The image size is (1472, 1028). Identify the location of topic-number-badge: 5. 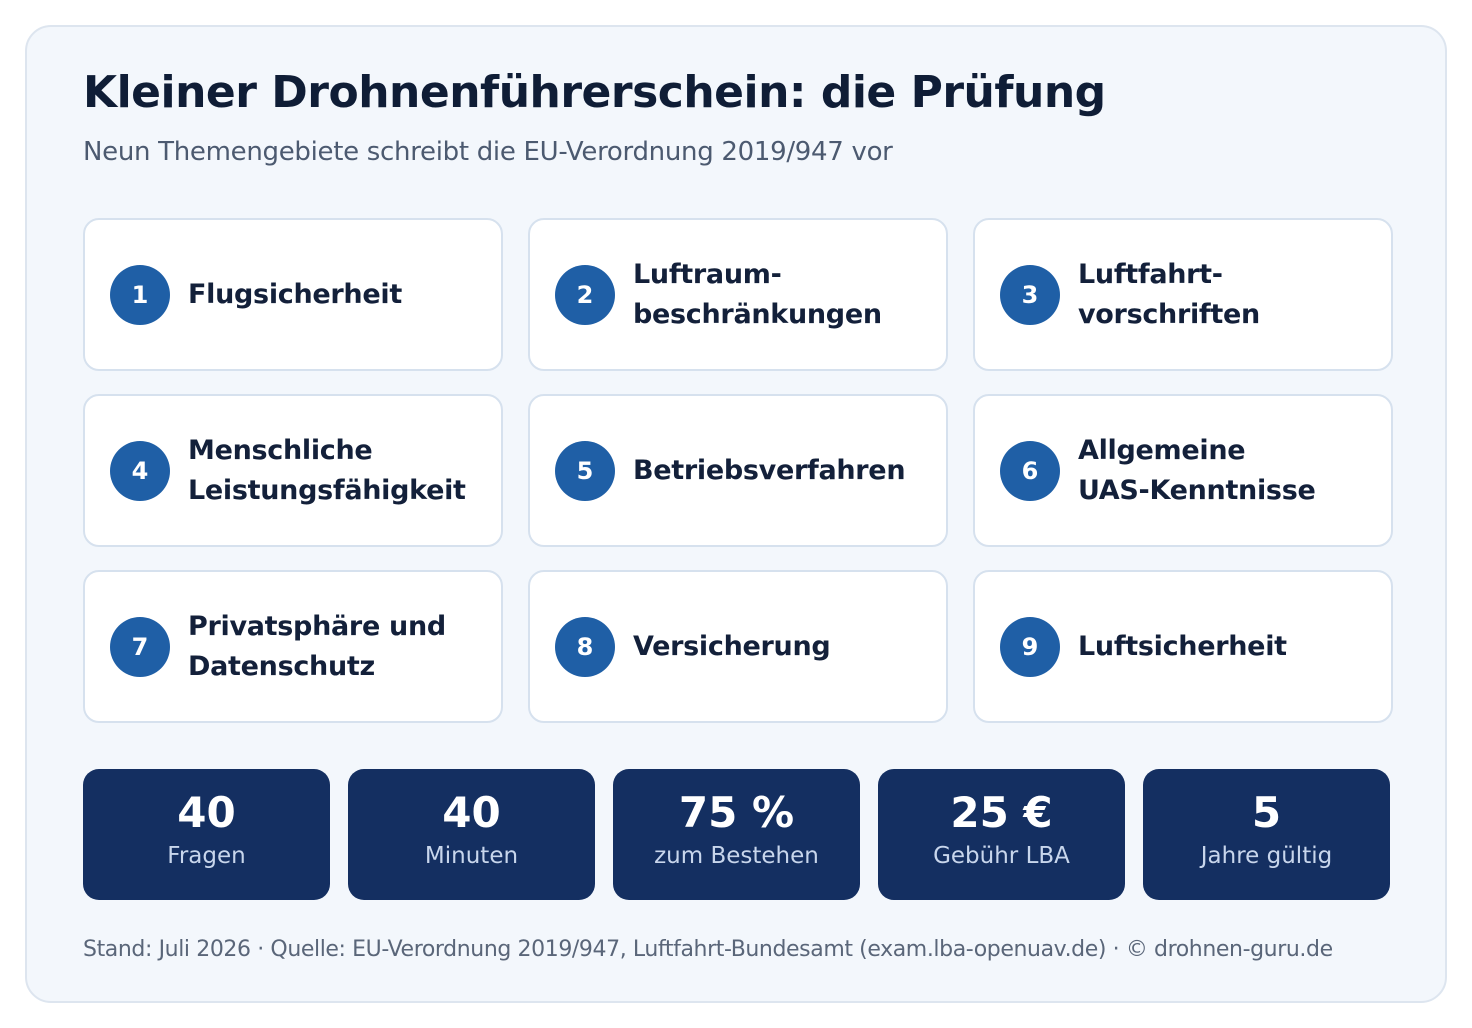
(585, 470).